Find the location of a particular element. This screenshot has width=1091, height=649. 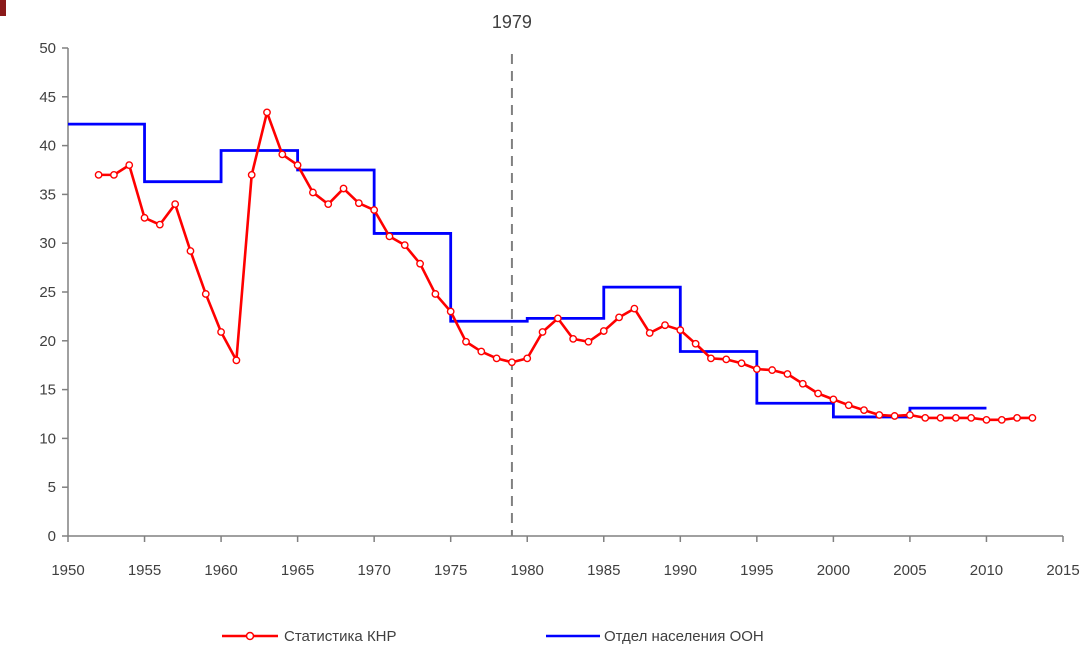

y-tick-label: 5 is located at coordinates (52, 487).